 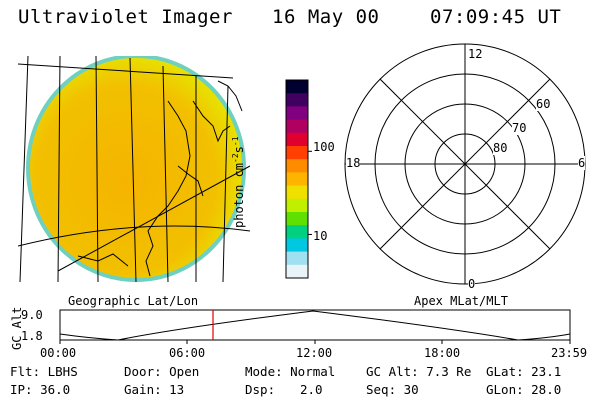 I want to click on colorbar-tick-10: 10, so click(x=320, y=236).